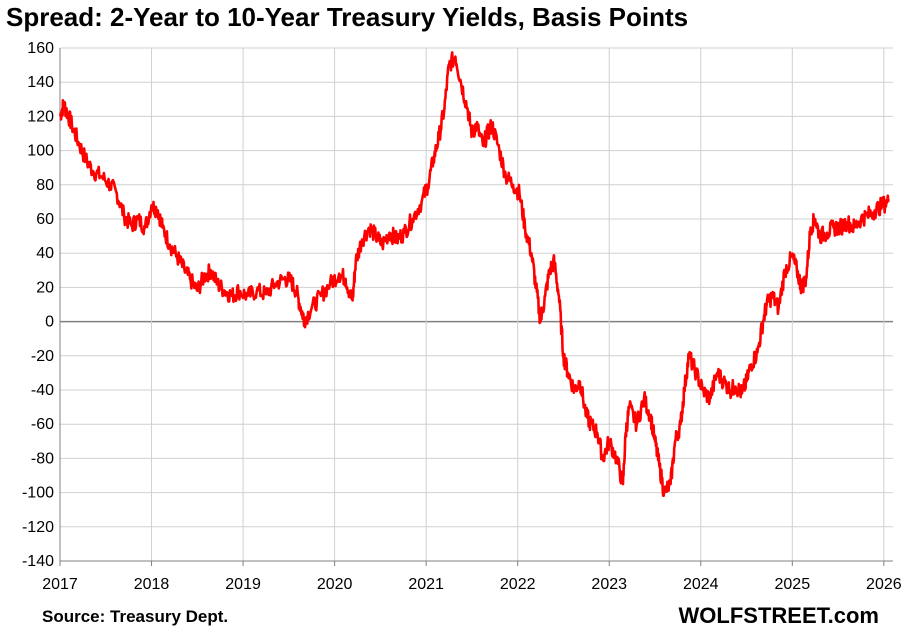 This screenshot has width=913, height=633. What do you see at coordinates (42, 390) in the screenshot?
I see `y-tick-label: -40` at bounding box center [42, 390].